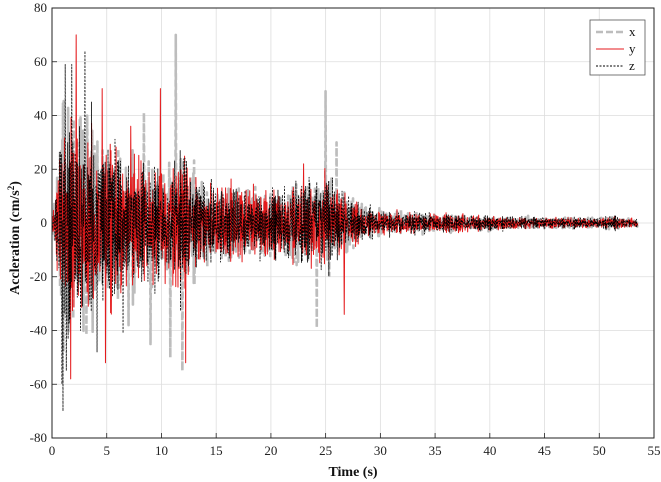 The width and height of the screenshot is (661, 482). Describe the element at coordinates (161, 450) in the screenshot. I see `x-tick-label: 10` at that location.